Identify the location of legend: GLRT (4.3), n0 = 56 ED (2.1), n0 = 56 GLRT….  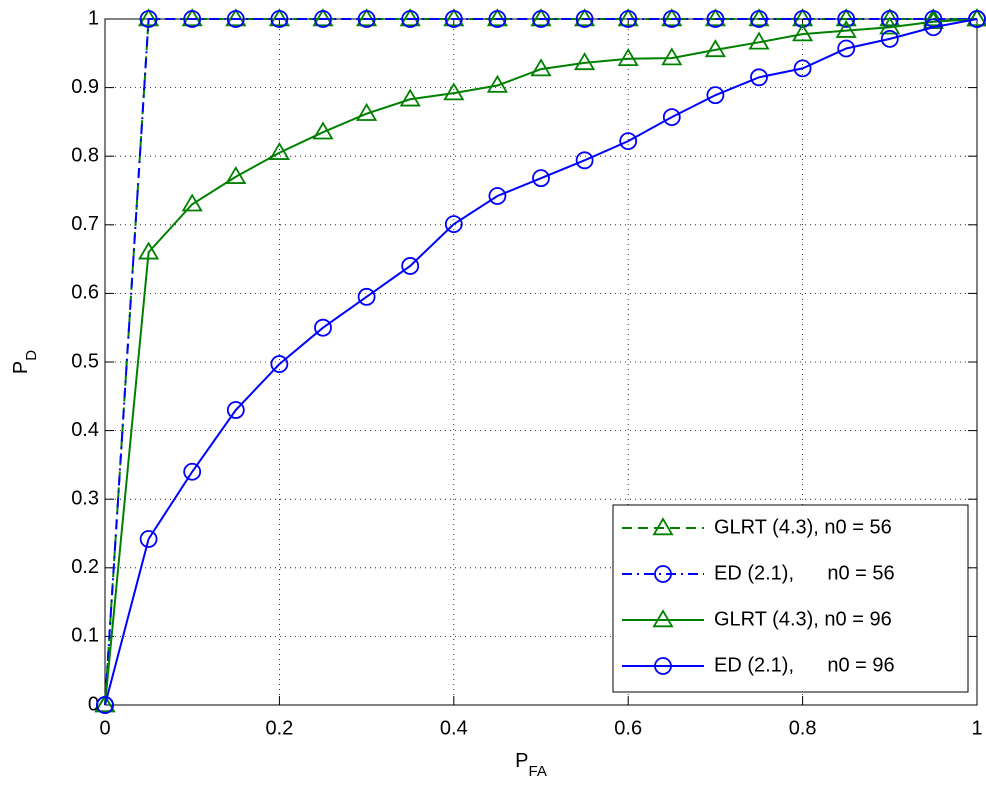
(790, 598).